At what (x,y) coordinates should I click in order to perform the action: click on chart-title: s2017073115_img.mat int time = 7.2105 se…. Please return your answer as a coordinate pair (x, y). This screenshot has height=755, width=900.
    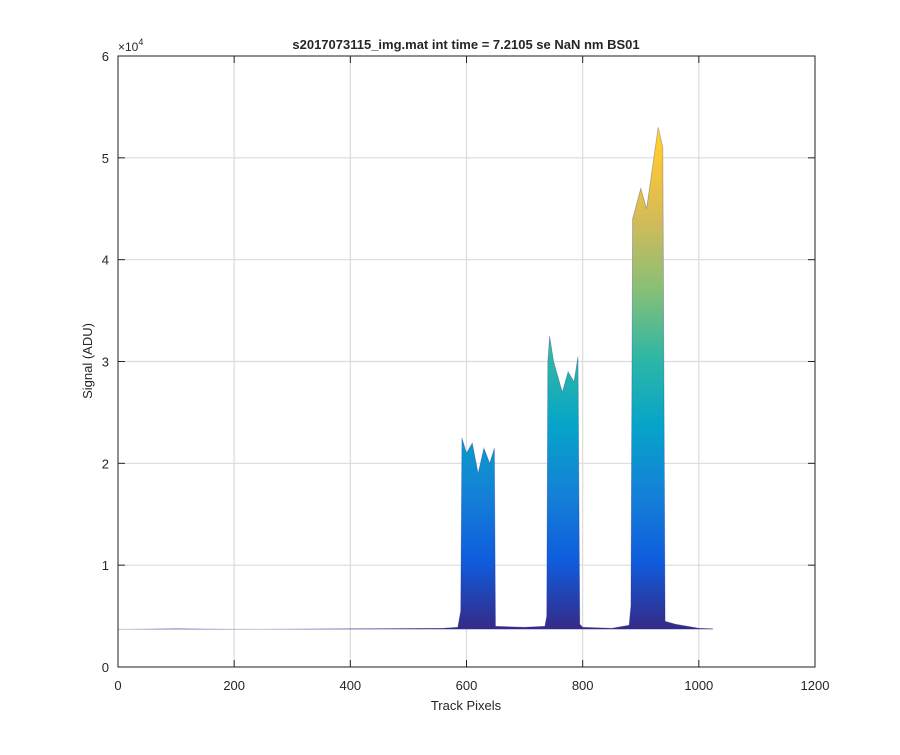
    Looking at the image, I should click on (465, 44).